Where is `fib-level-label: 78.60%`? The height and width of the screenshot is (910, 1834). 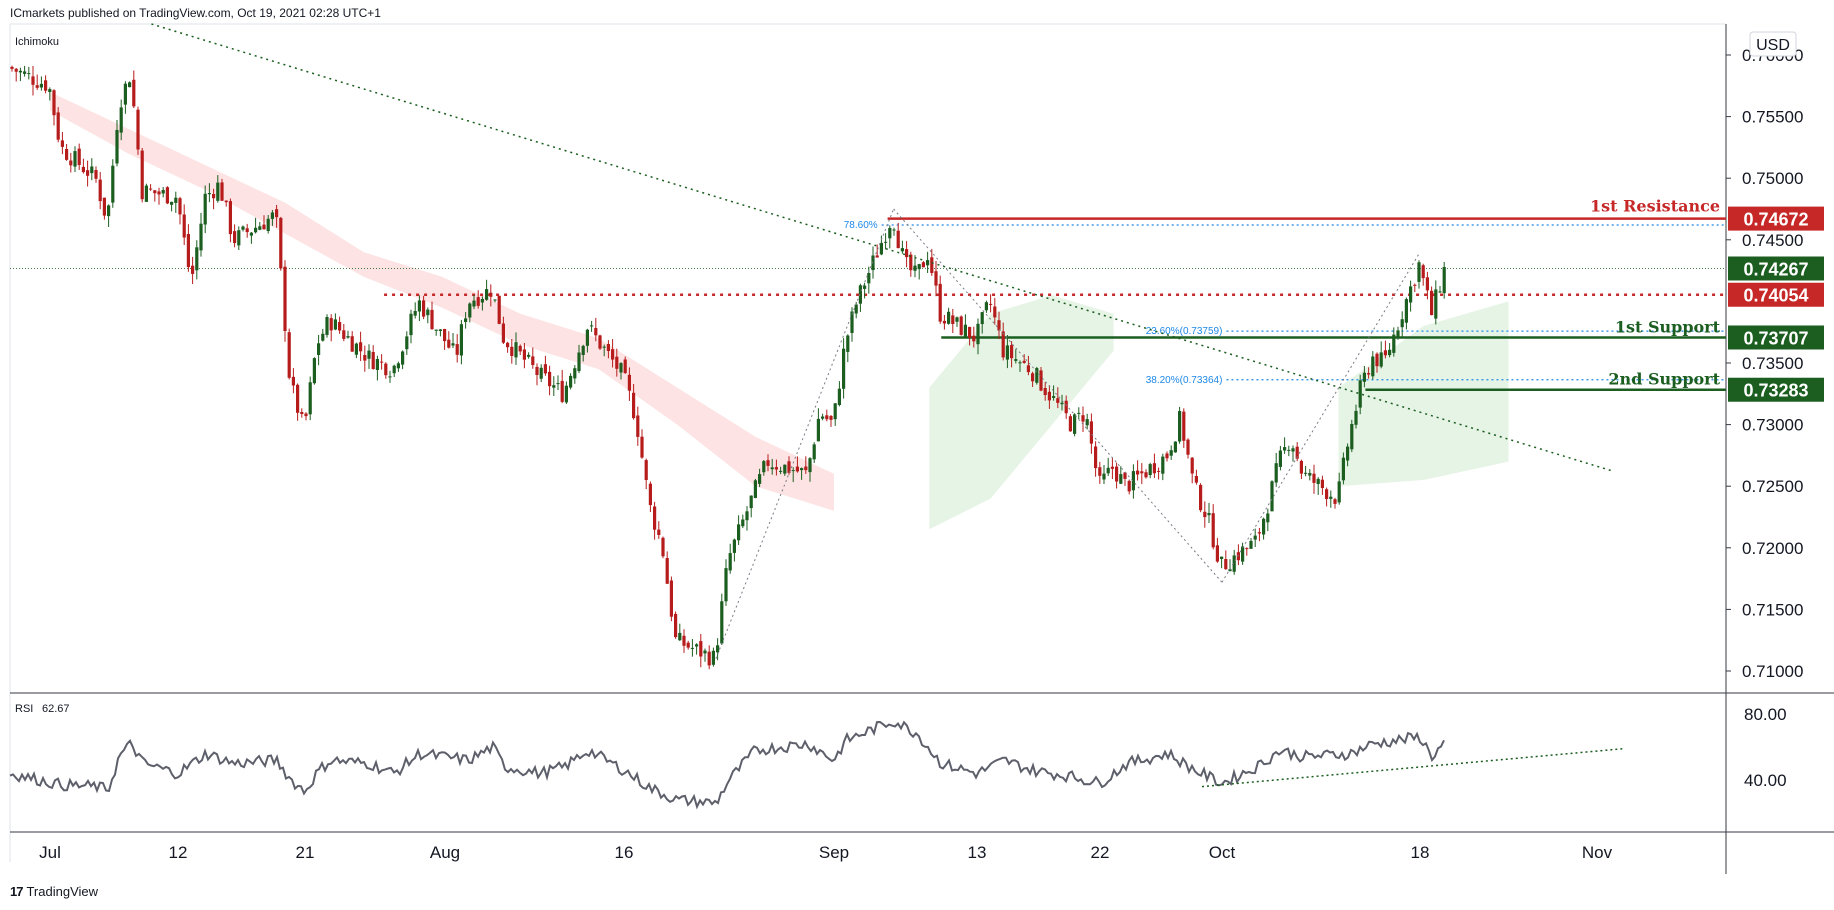
fib-level-label: 78.60% is located at coordinates (861, 225).